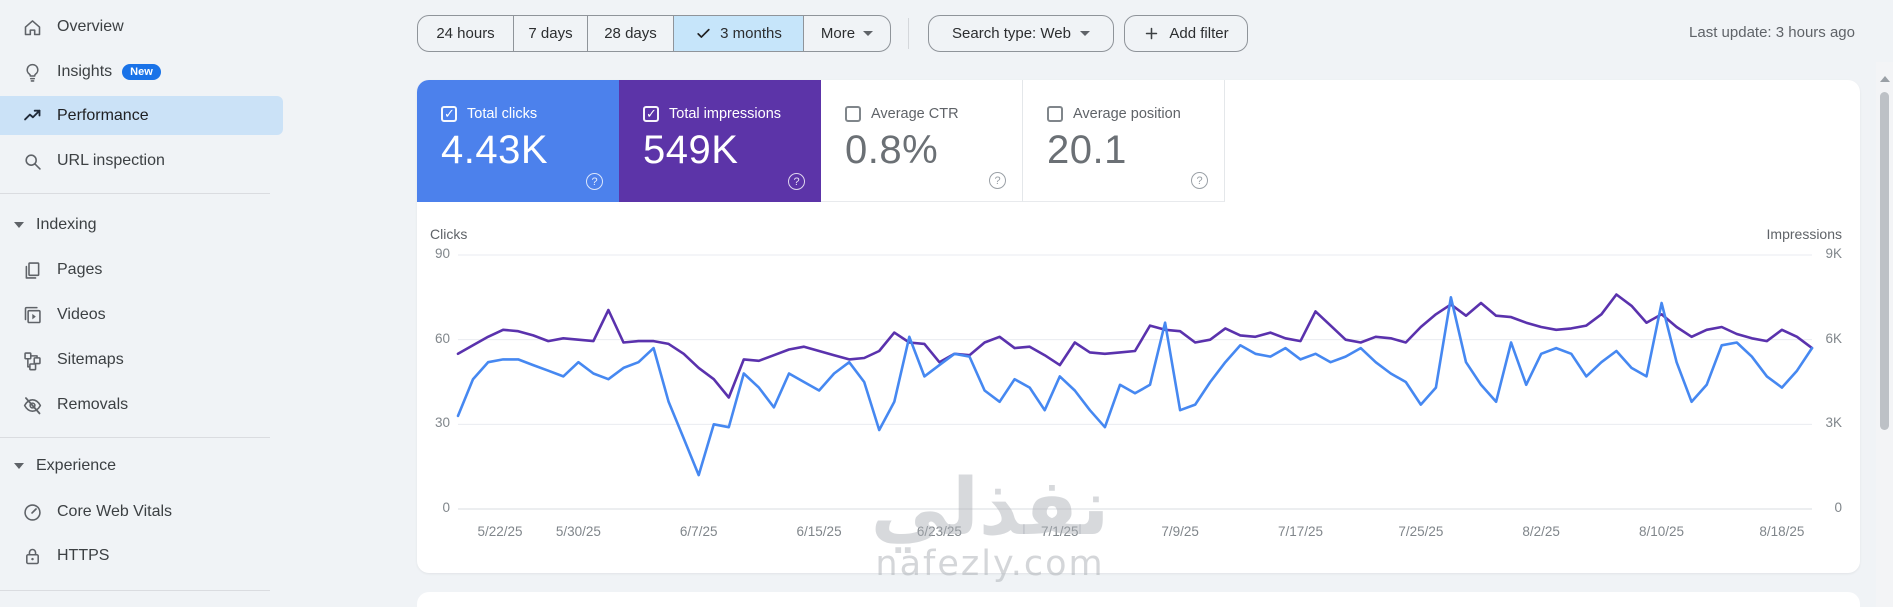 This screenshot has width=1893, height=607. What do you see at coordinates (141, 270) in the screenshot?
I see `sidebar-item-pages: Pages` at bounding box center [141, 270].